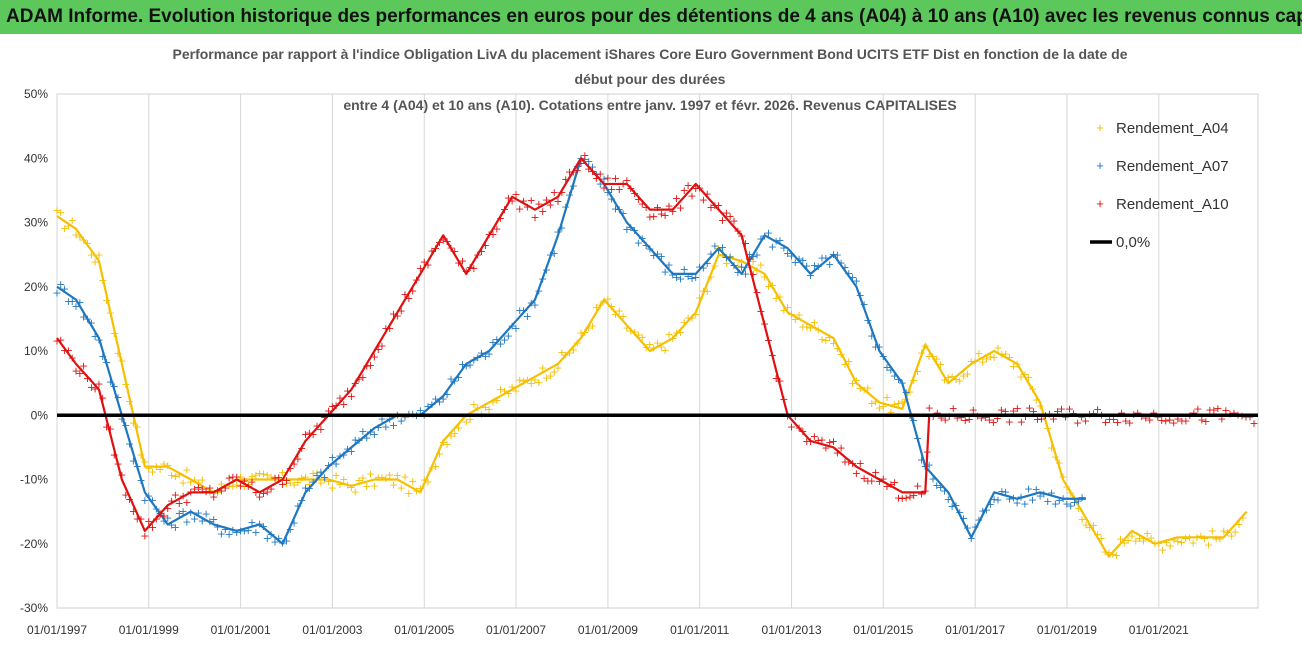 This screenshot has height=647, width=1302. What do you see at coordinates (36, 223) in the screenshot?
I see `y-tick-label: 30%` at bounding box center [36, 223].